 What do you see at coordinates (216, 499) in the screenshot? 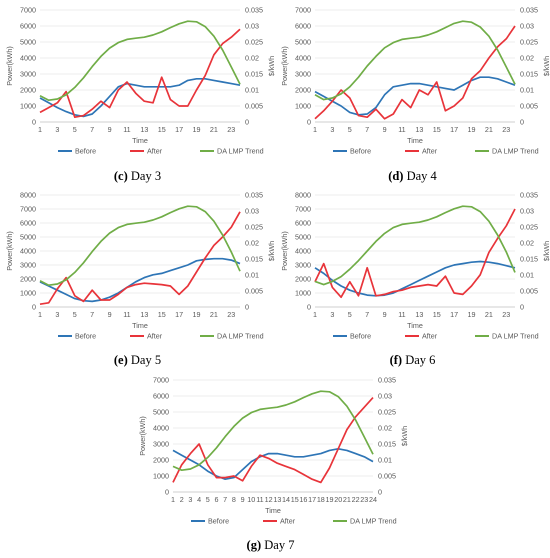
I see `x-tick-label: 6` at bounding box center [216, 499].